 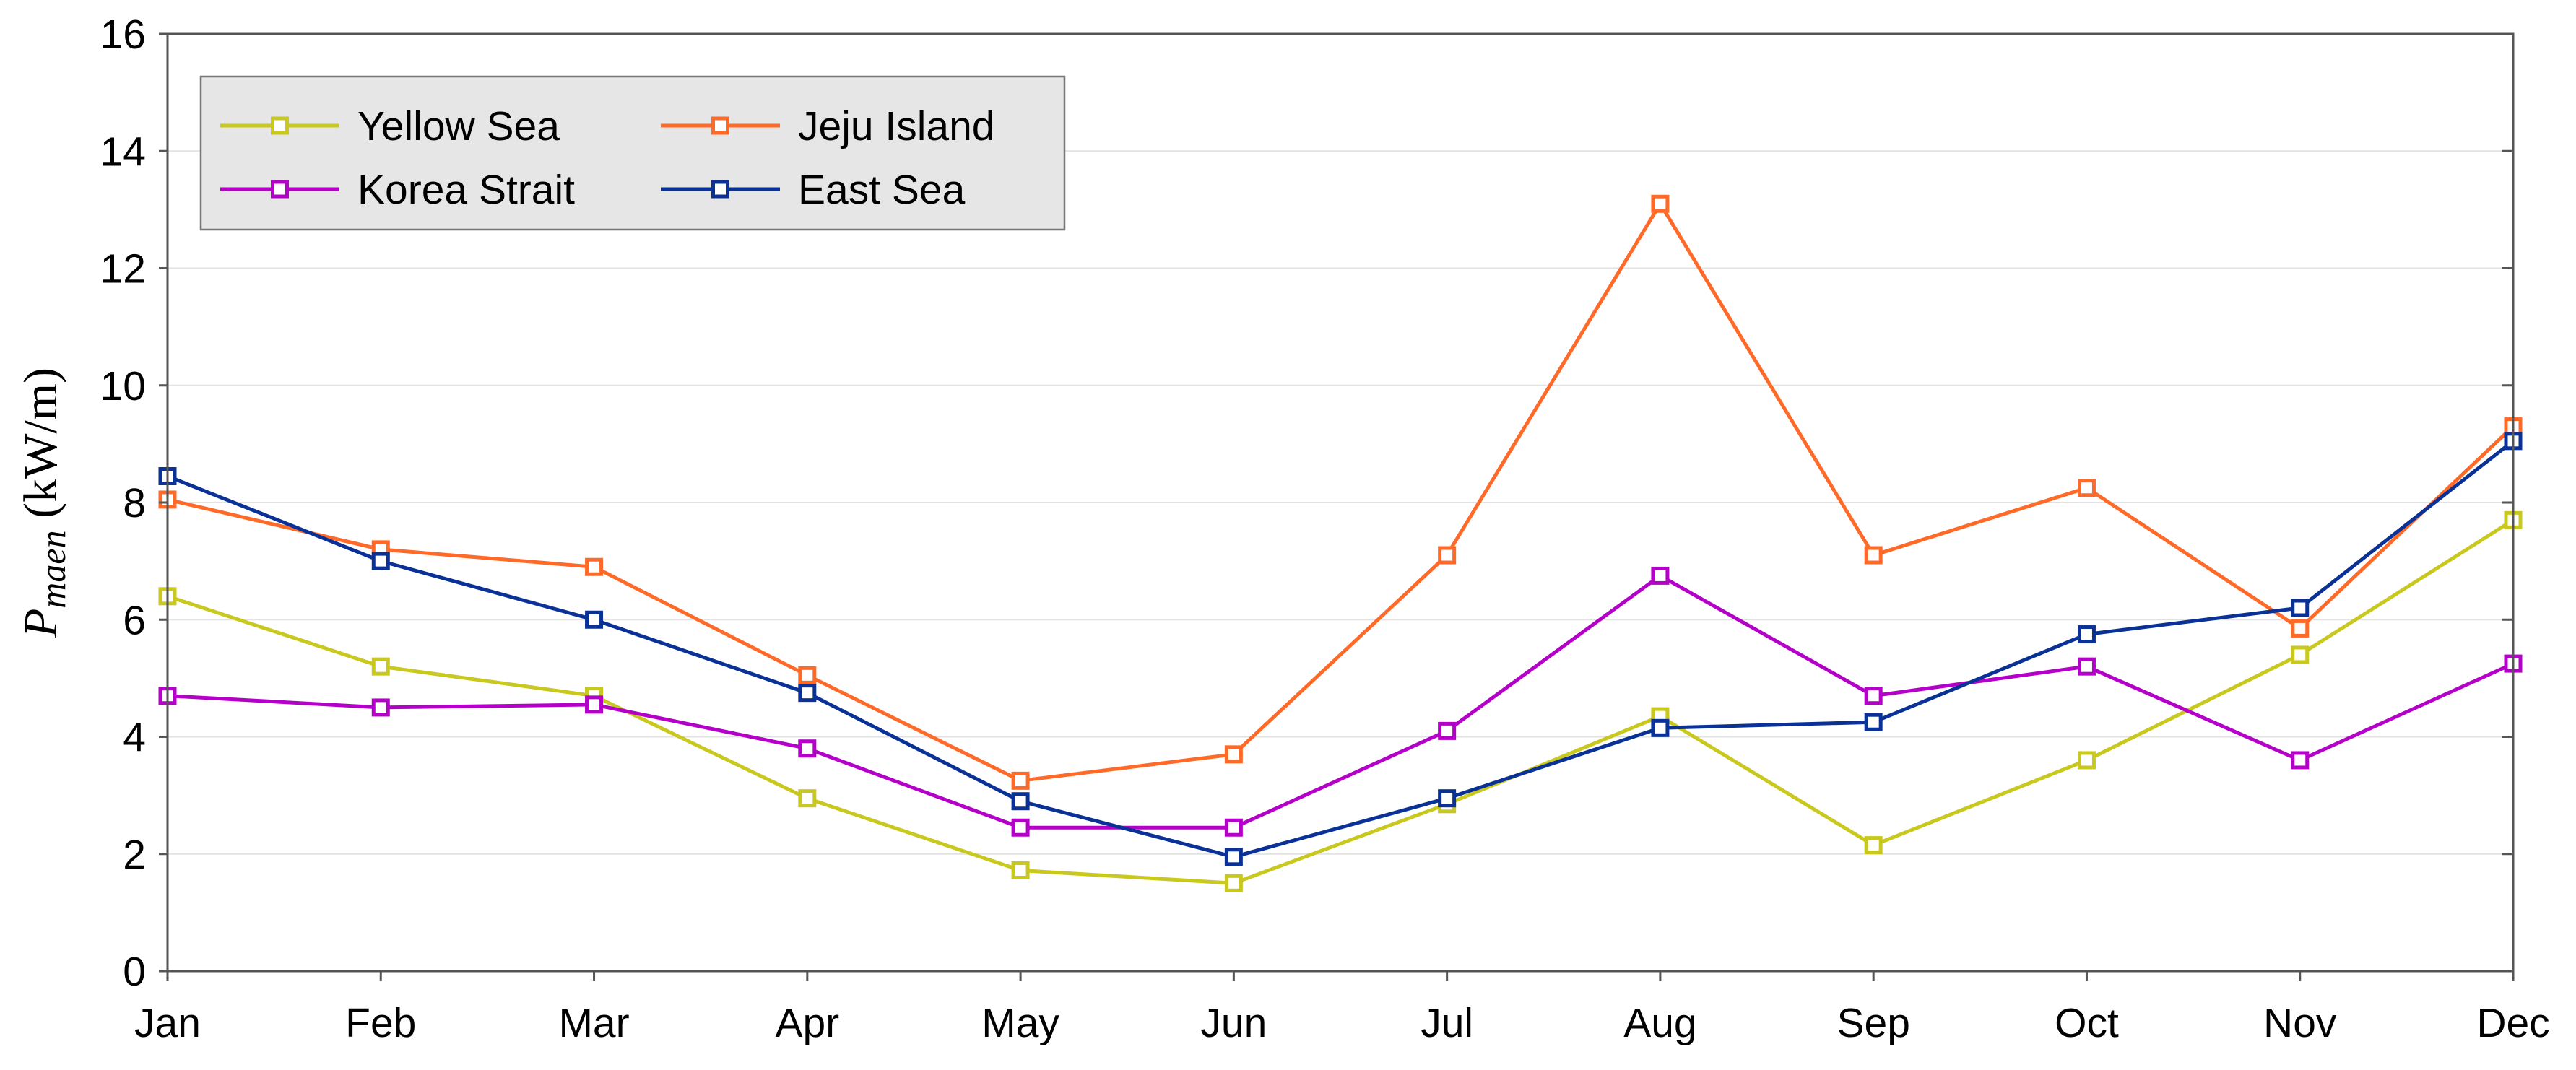 What do you see at coordinates (40, 623) in the screenshot?
I see `y-axis-label-main: P` at bounding box center [40, 623].